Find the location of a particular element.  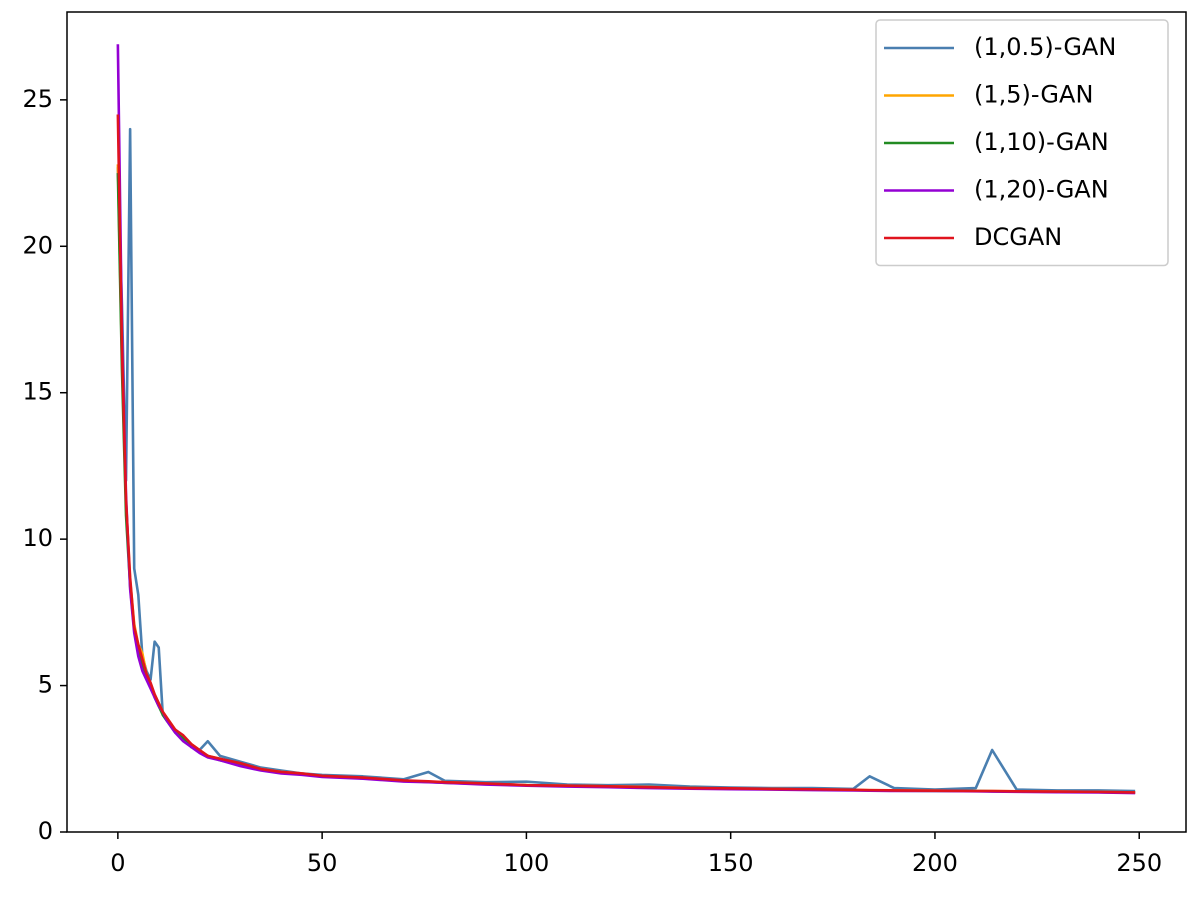

x-tick-label: 0 is located at coordinates (117, 863).